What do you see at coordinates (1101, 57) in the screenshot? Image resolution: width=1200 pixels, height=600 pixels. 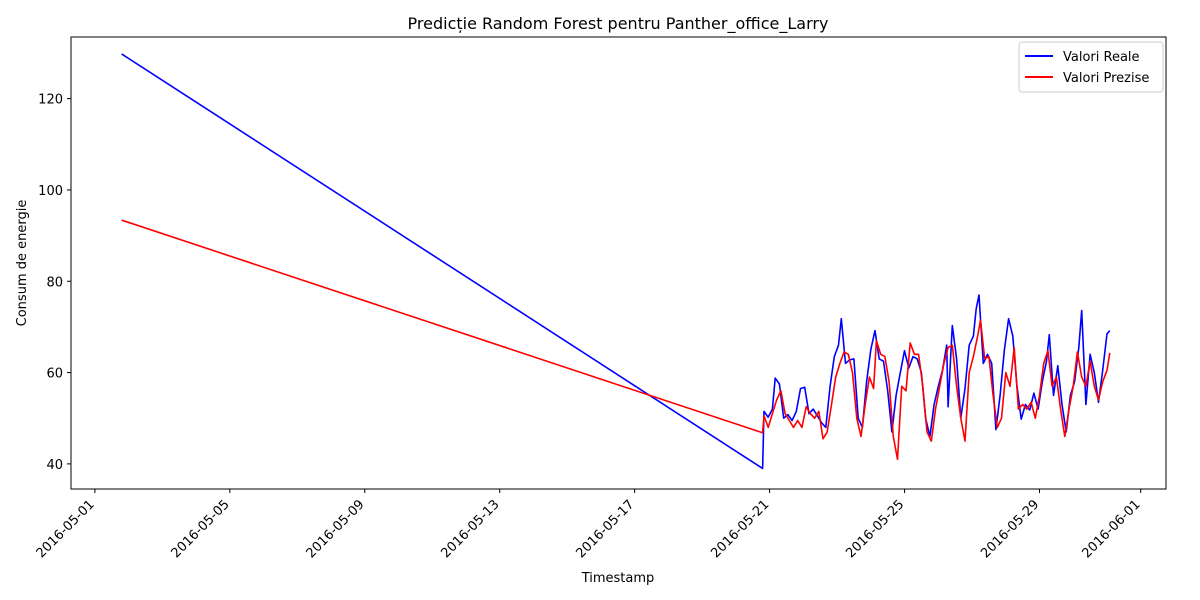 I see `legend-label-valori-reale: Valori Reale` at bounding box center [1101, 57].